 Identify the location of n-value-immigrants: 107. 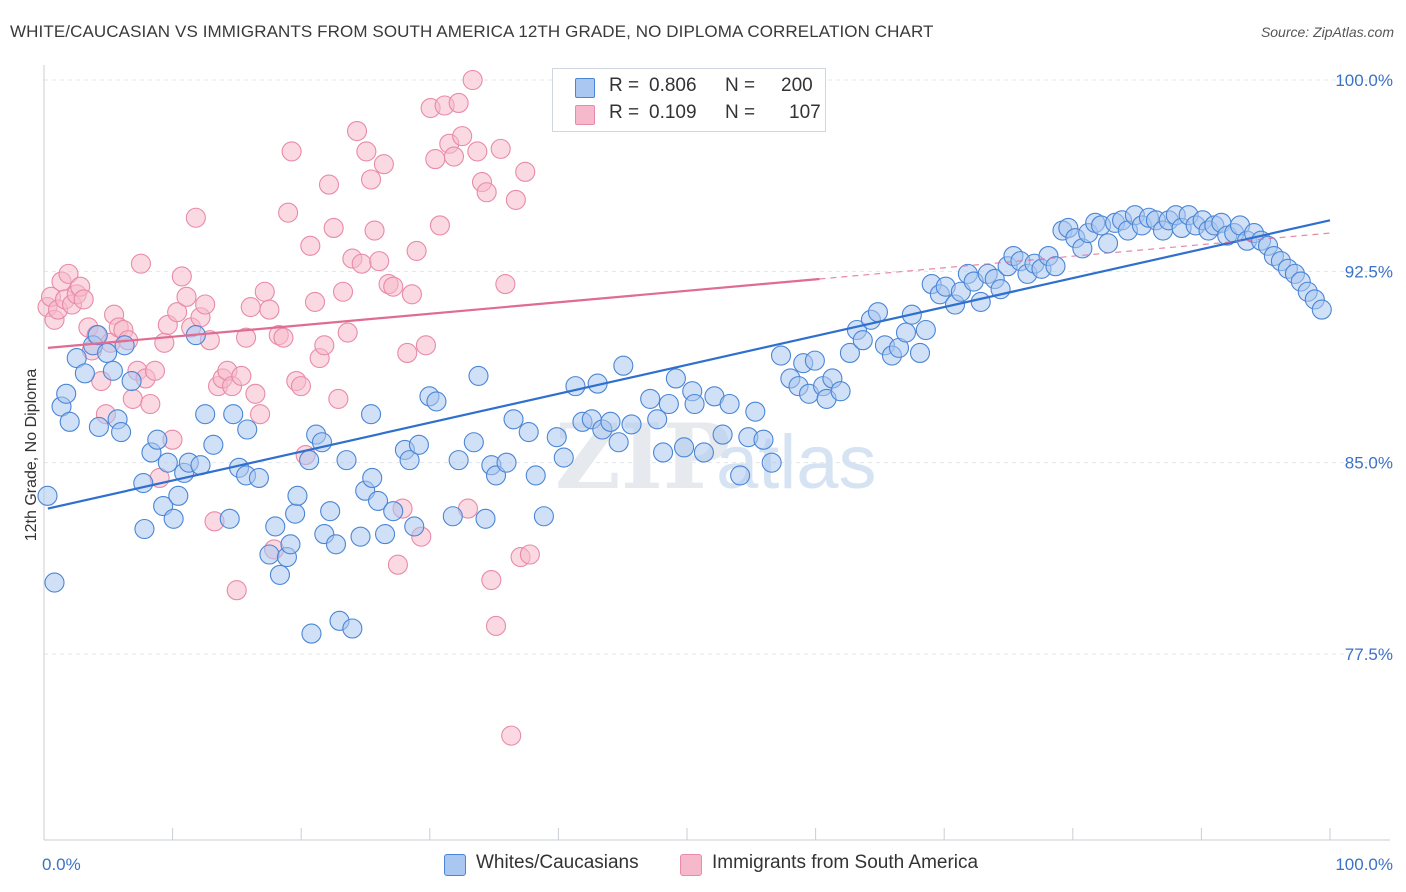
(805, 112).